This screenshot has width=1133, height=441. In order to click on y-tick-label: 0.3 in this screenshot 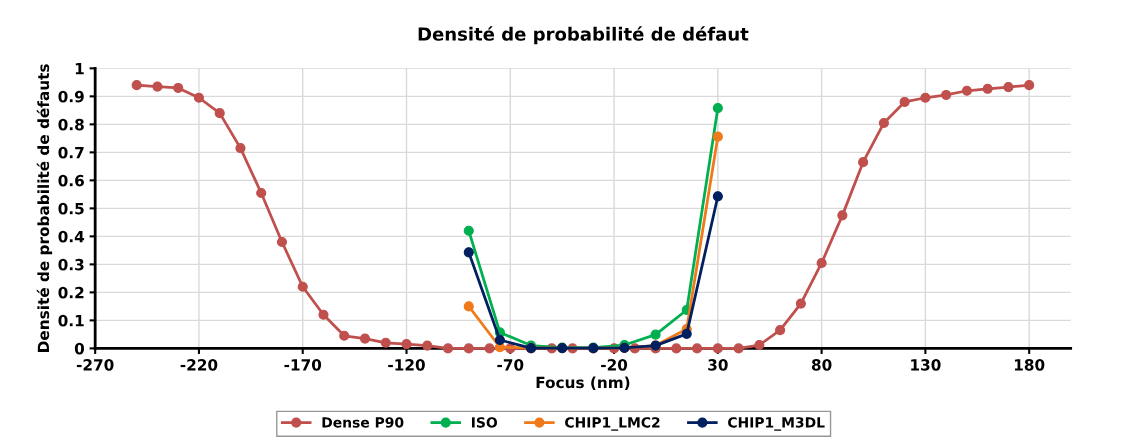, I will do `click(71, 264)`.